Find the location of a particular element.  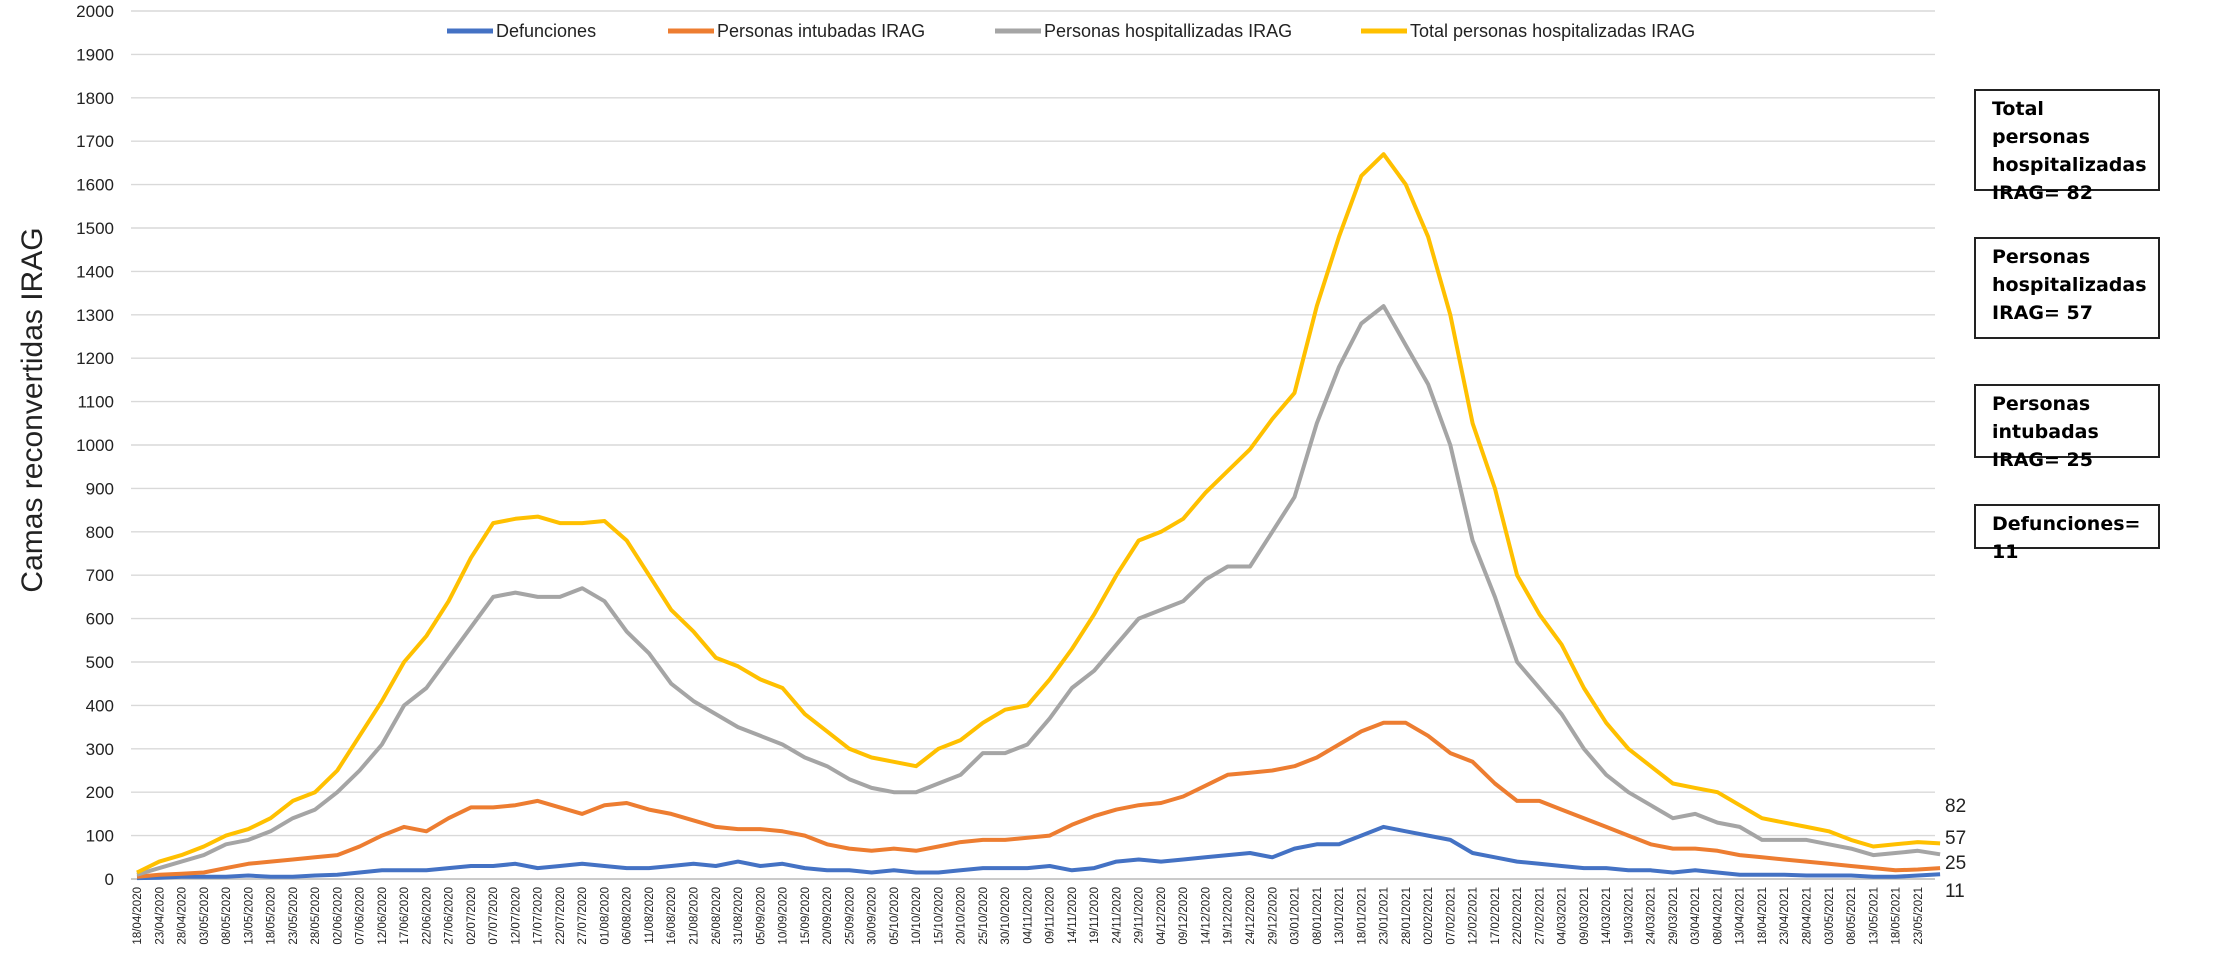

x-tick-label: 23/05/2020 is located at coordinates (294, 916).